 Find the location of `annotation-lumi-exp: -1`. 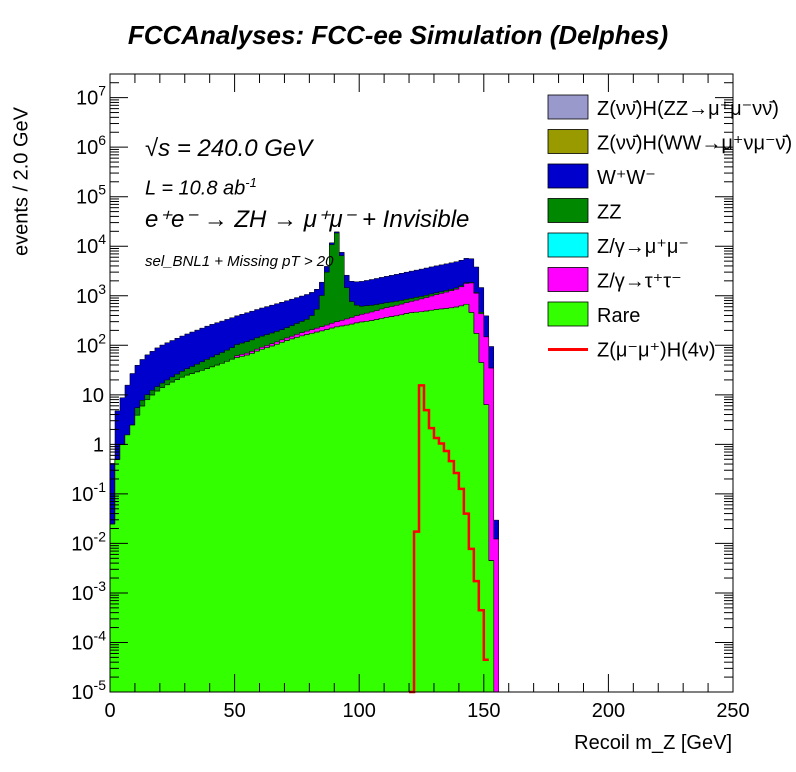

annotation-lumi-exp: -1 is located at coordinates (251, 182).